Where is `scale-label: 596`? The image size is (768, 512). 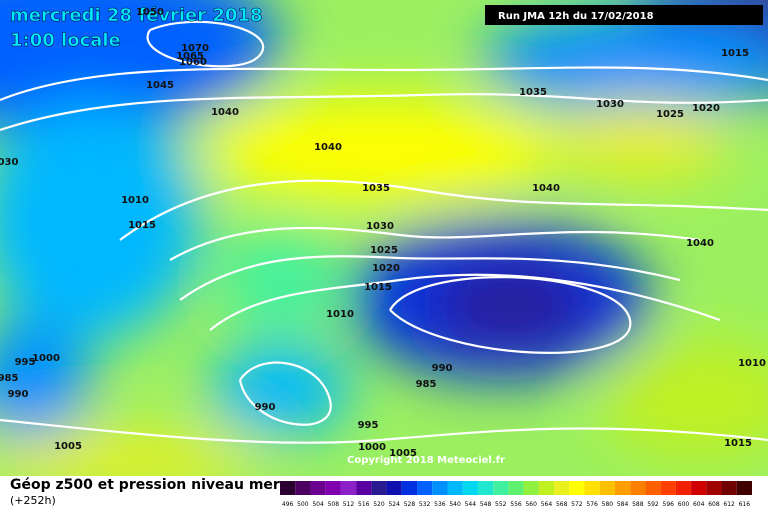
scale-label: 596 is located at coordinates (669, 504).